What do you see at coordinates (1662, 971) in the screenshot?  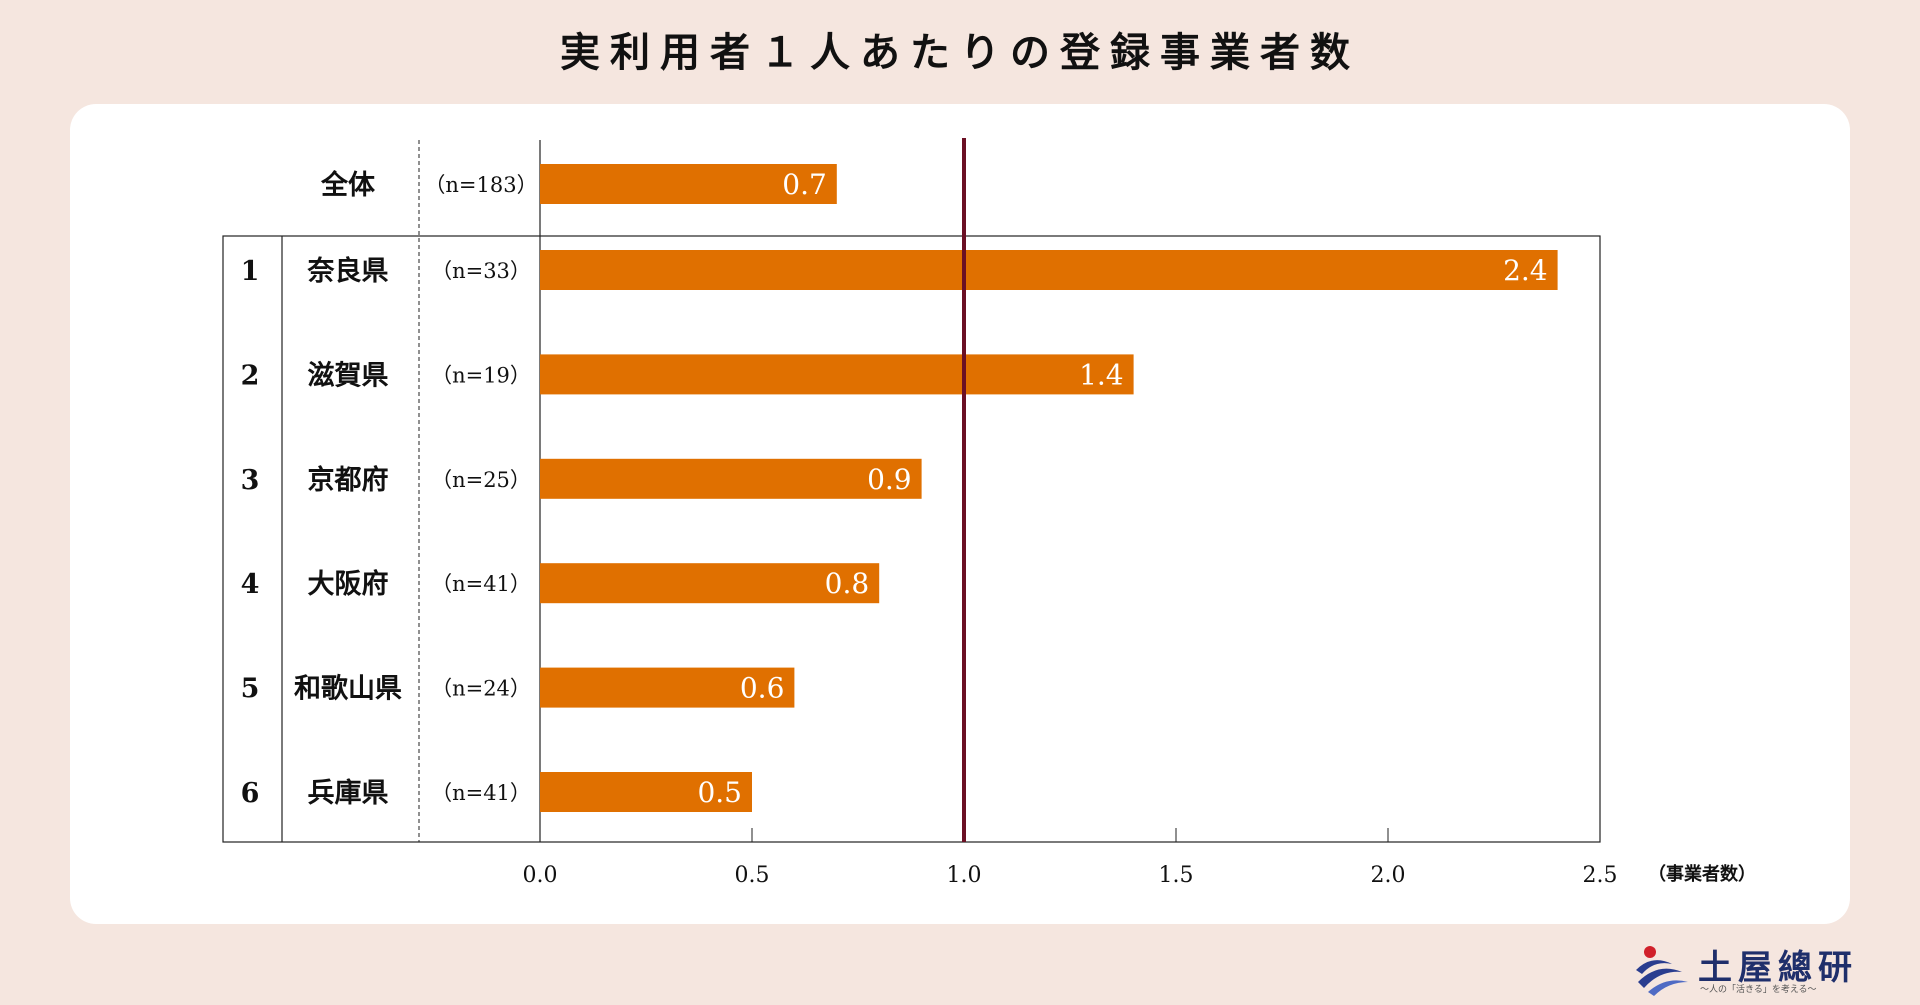 I see `logo-mark-icon` at bounding box center [1662, 971].